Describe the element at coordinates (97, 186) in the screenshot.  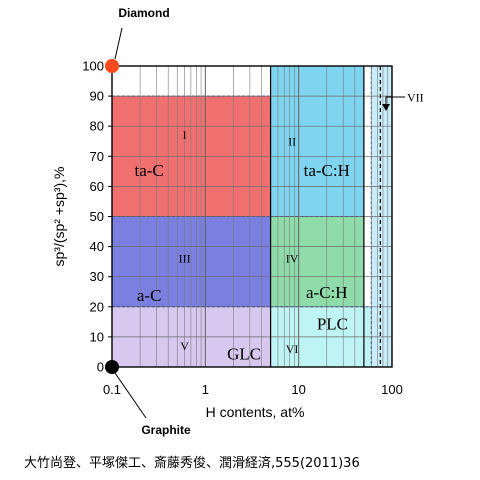
I see `y-tick-label: 60` at that location.